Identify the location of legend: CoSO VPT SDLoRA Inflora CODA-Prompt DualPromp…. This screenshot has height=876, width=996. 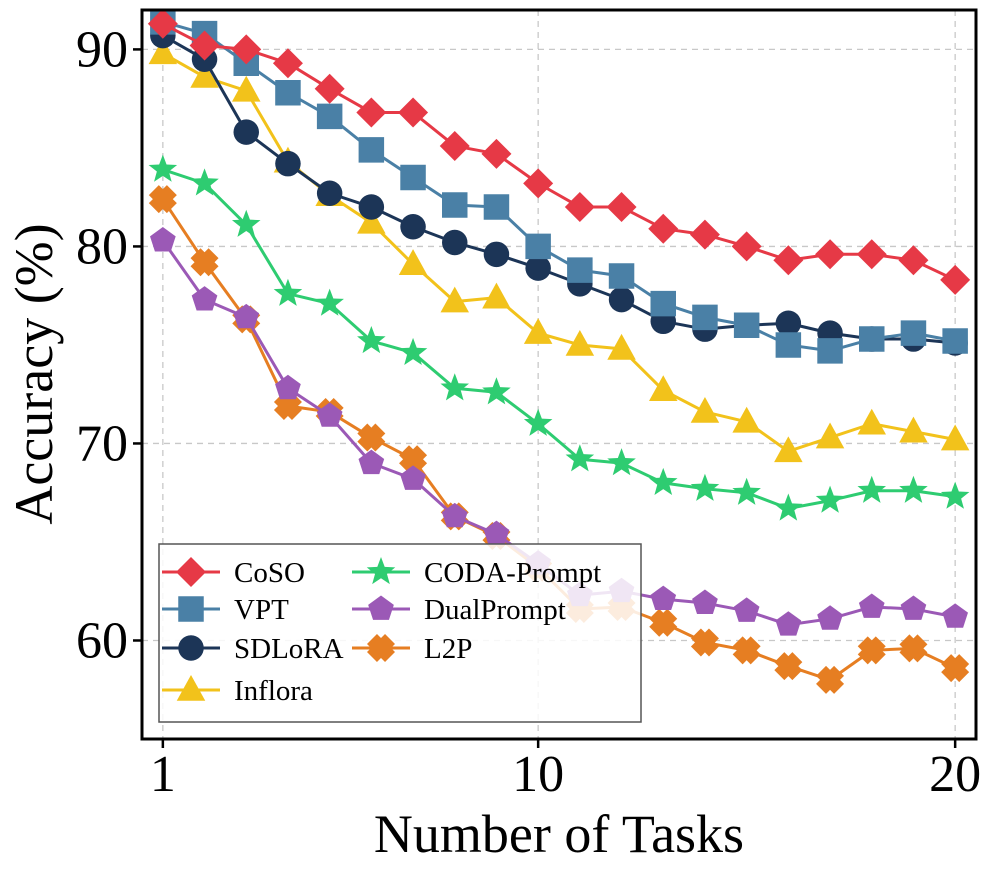
(400, 633).